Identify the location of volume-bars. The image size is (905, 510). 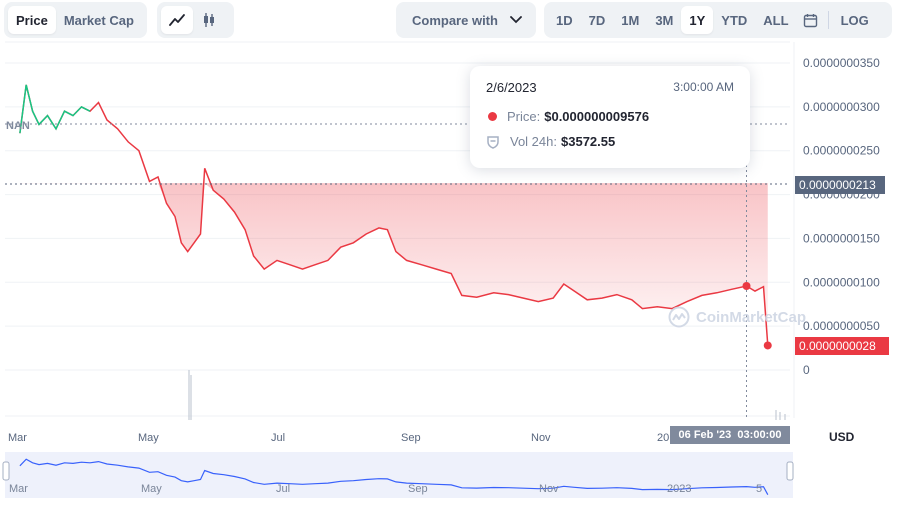
(487, 395).